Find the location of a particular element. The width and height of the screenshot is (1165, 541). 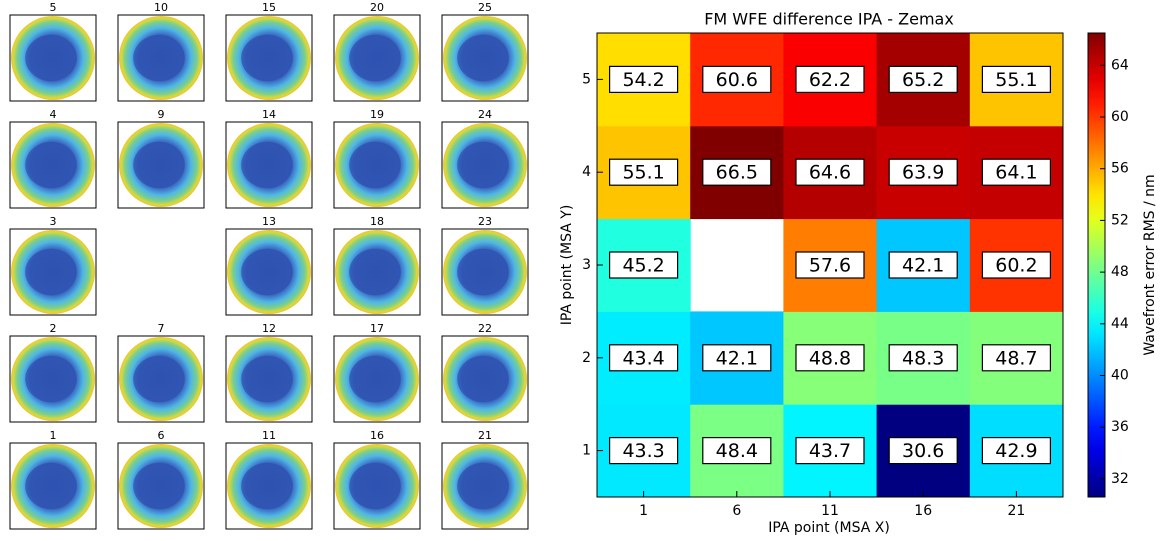

colorbar-tick-label: 48 is located at coordinates (1120, 272).